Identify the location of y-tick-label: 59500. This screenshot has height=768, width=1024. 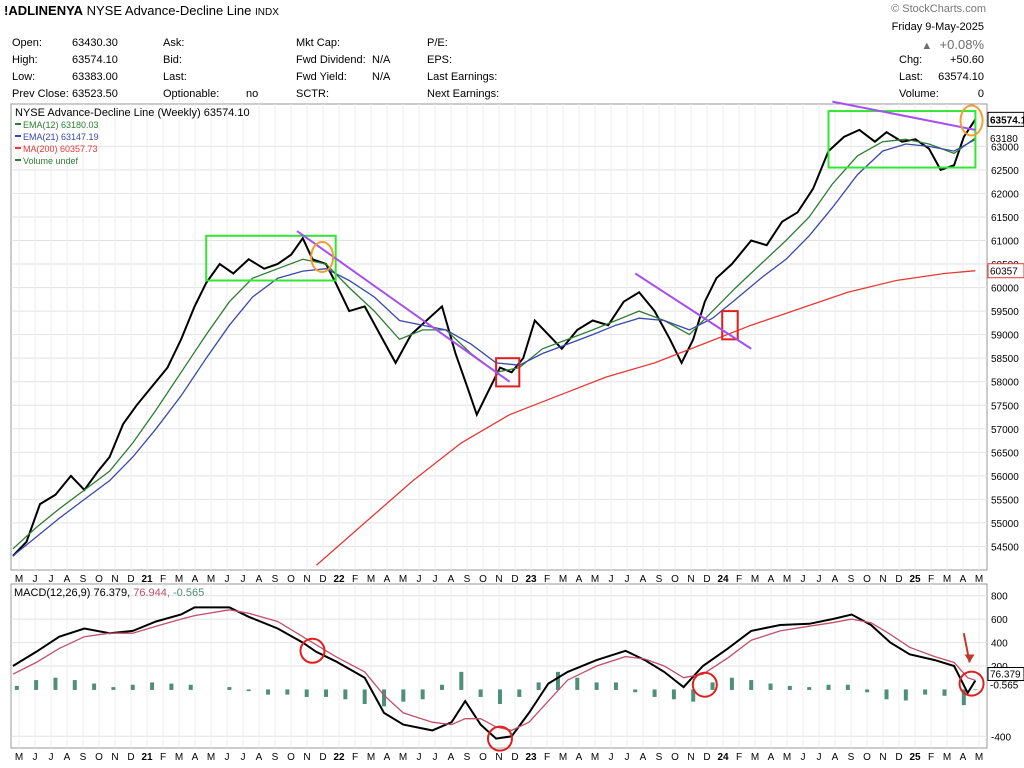
(1005, 312).